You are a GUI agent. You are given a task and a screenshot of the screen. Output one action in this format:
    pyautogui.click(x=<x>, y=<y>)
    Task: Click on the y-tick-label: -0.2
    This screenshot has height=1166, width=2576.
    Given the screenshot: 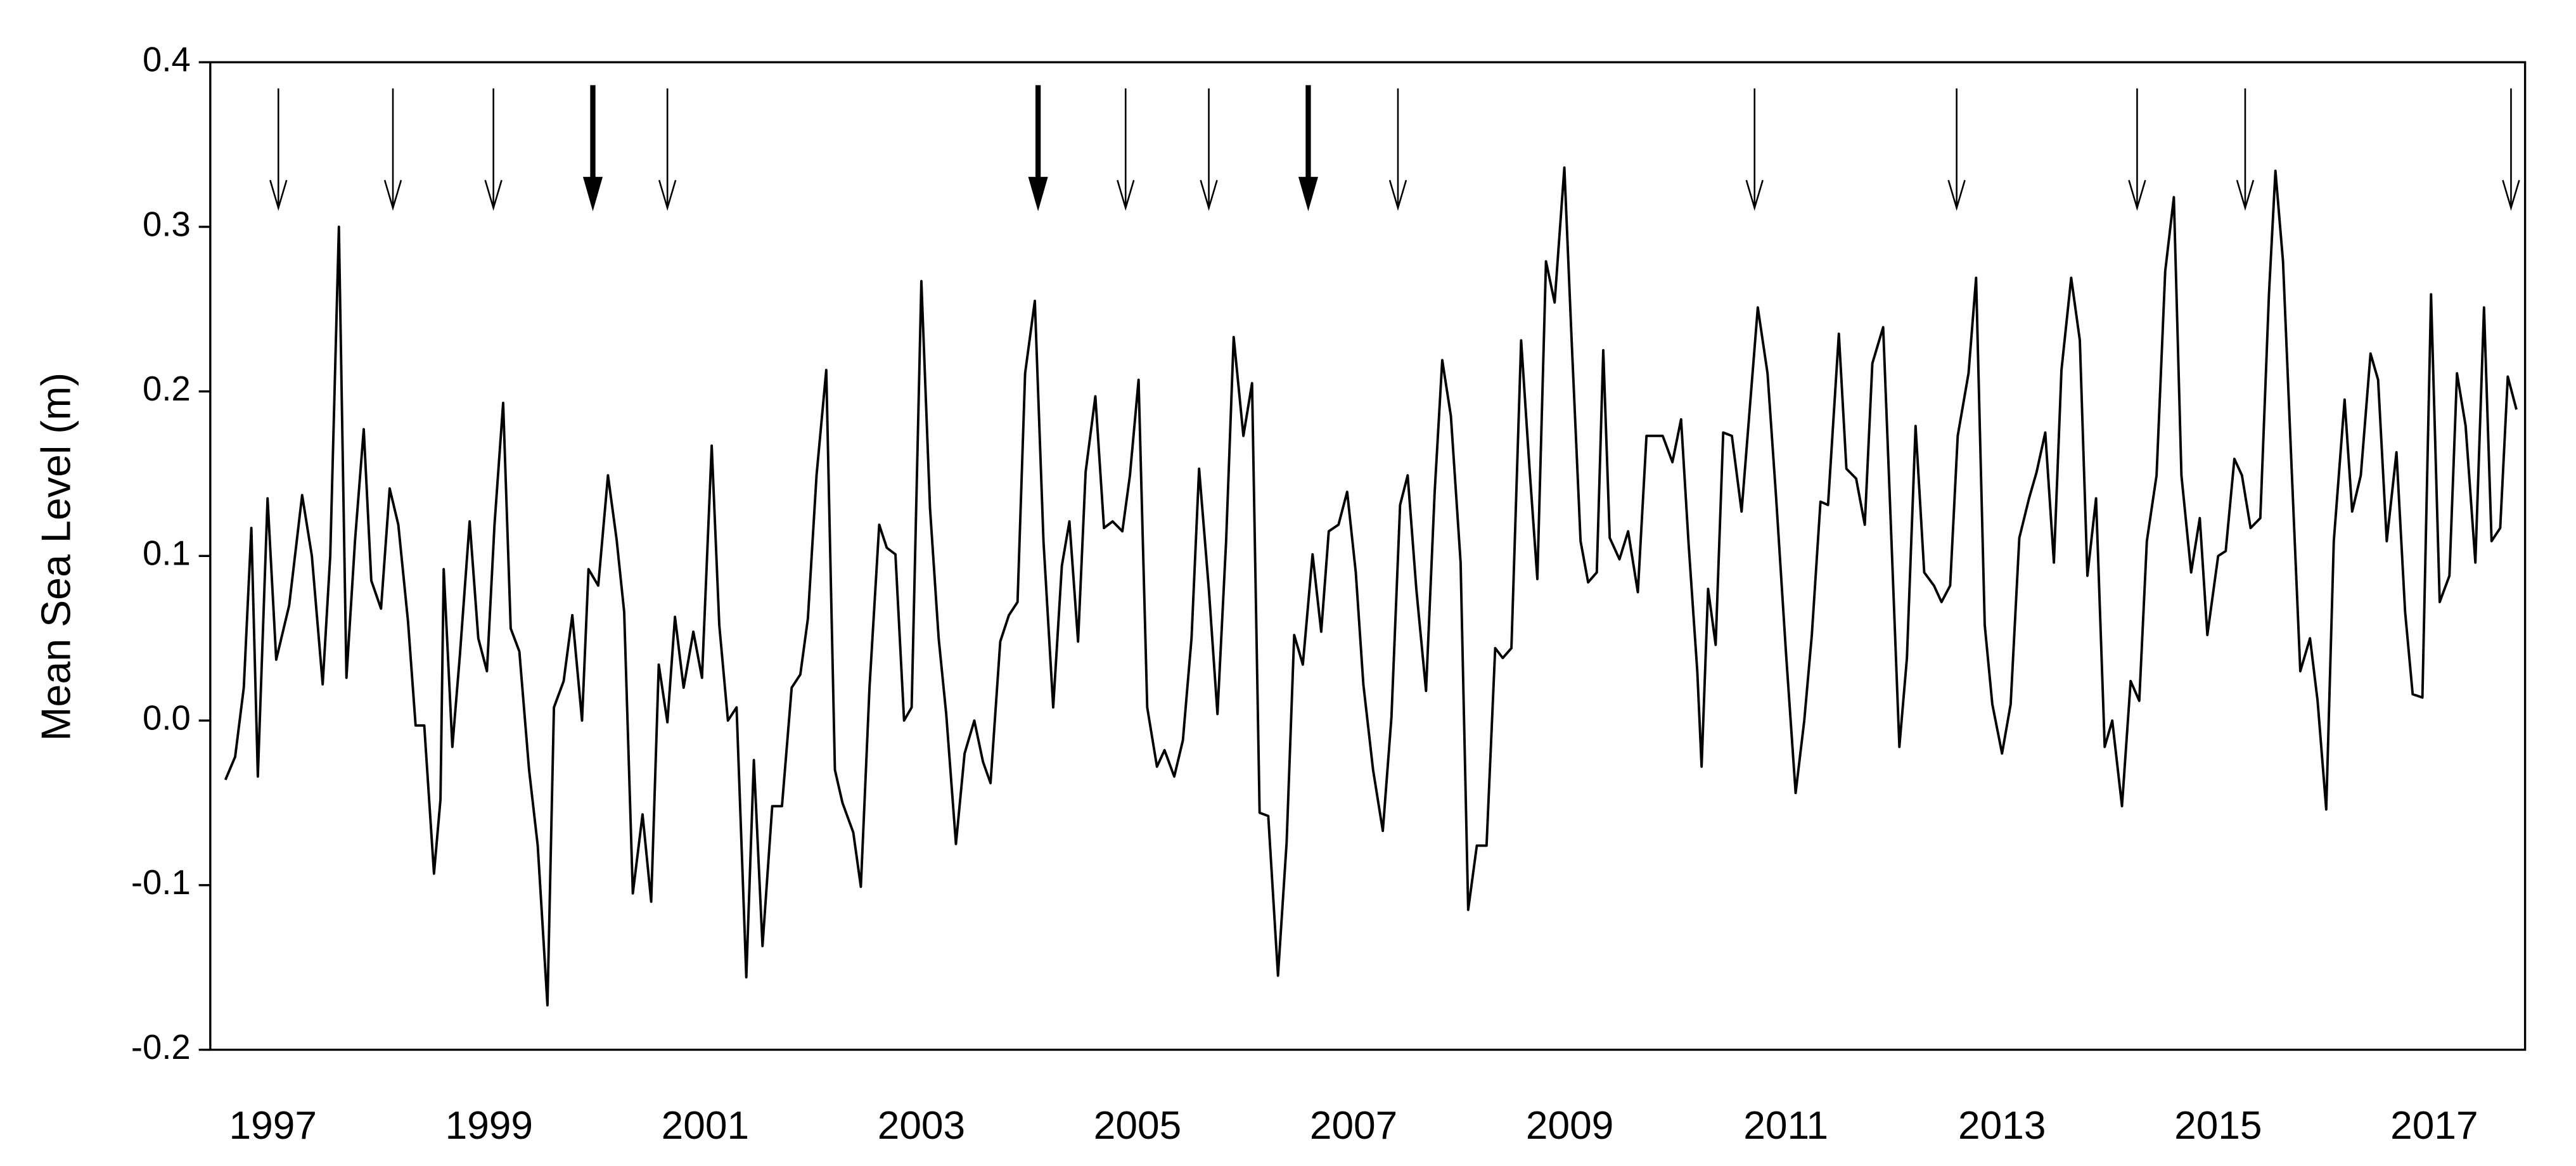 What is the action you would take?
    pyautogui.click(x=161, y=1047)
    